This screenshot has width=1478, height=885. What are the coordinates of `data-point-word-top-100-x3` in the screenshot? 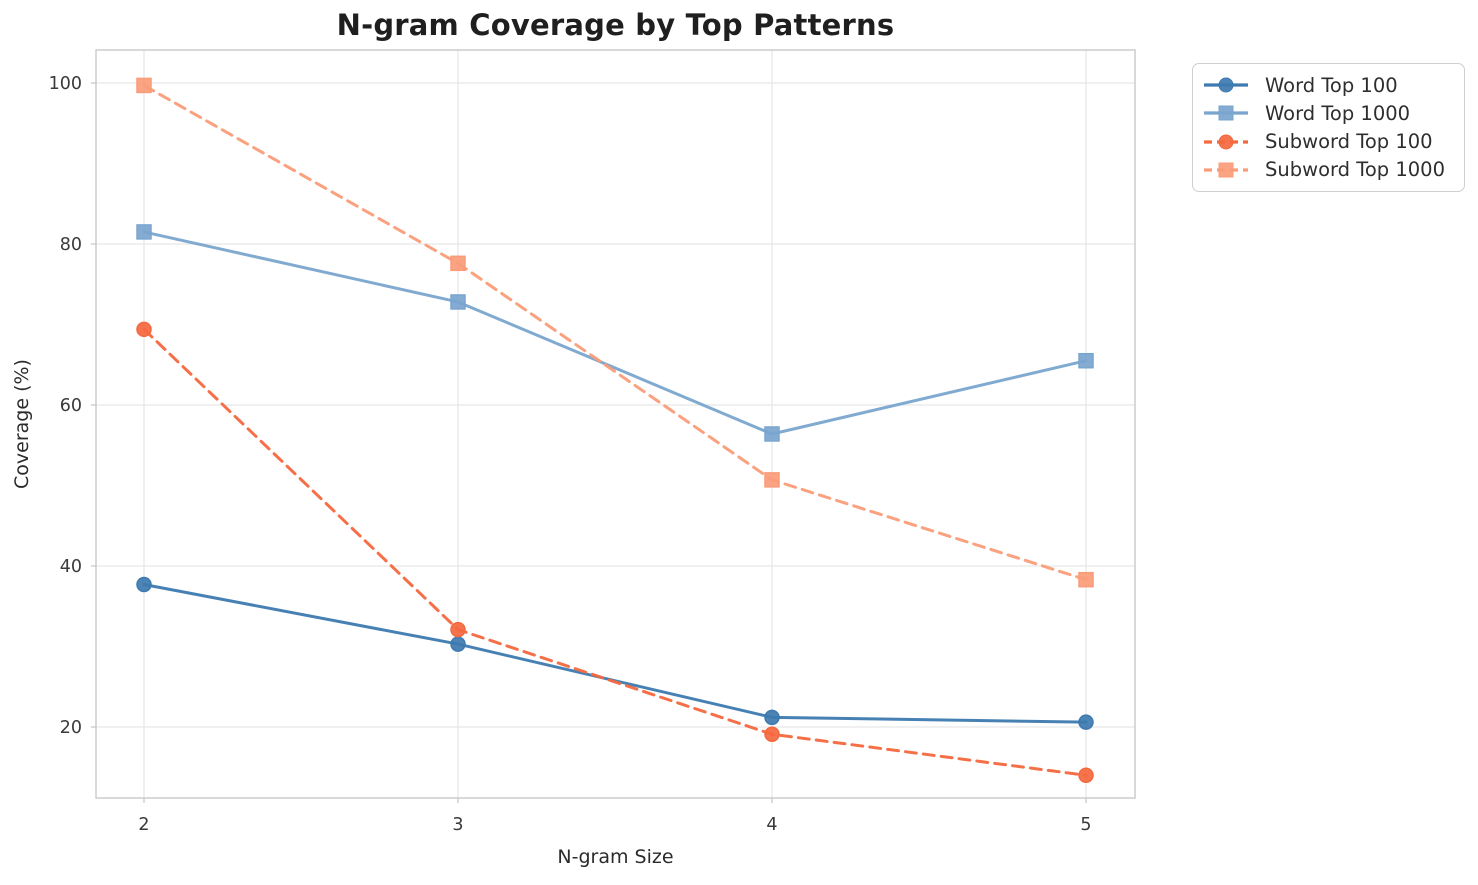 It's located at (458, 644).